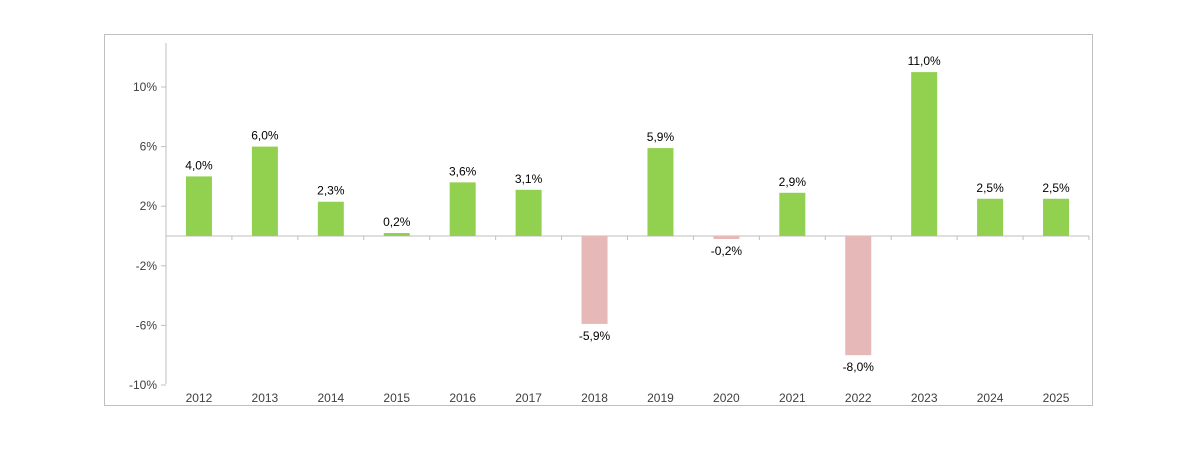 This screenshot has height=453, width=1195. I want to click on data-label: -0,2%, so click(727, 251).